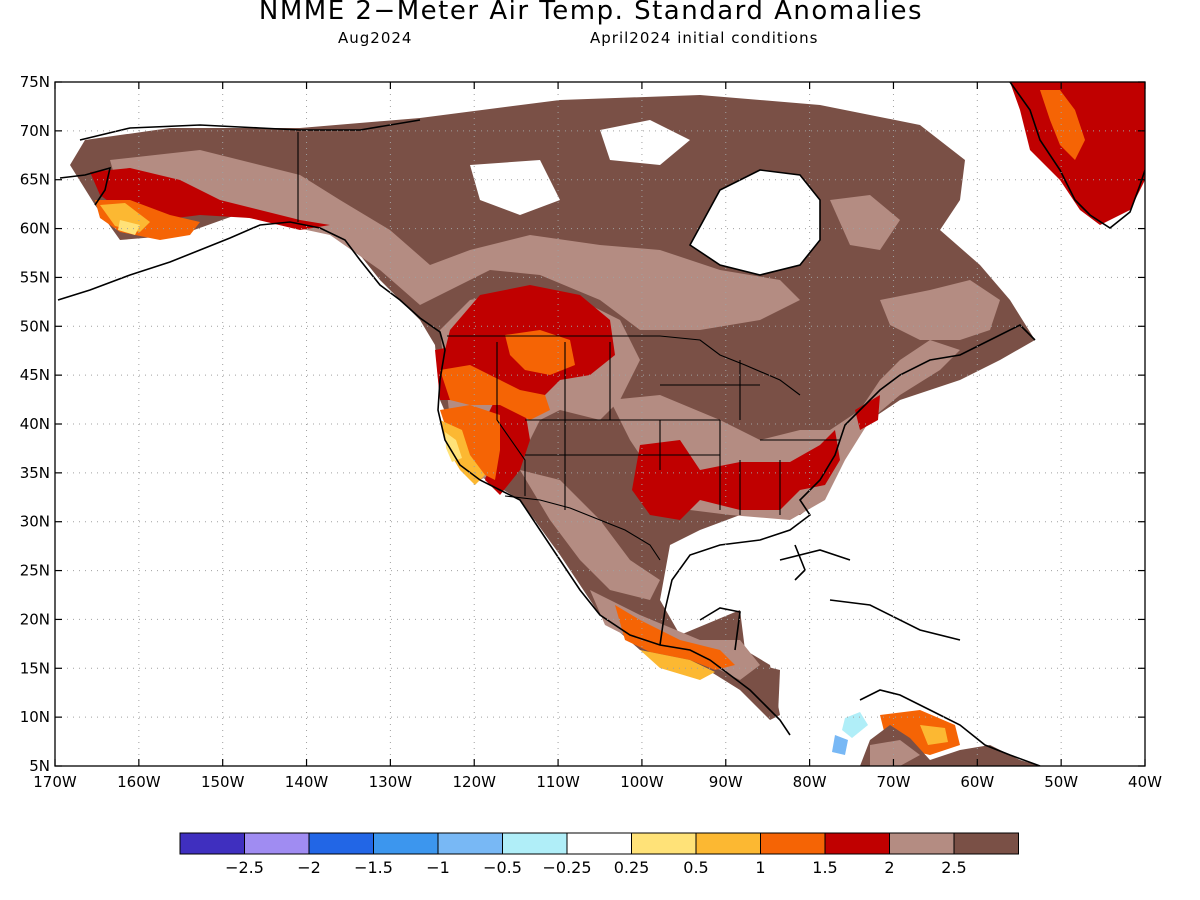 This screenshot has height=900, width=1200. Describe the element at coordinates (760, 867) in the screenshot. I see `colorbar-label: 1` at that location.